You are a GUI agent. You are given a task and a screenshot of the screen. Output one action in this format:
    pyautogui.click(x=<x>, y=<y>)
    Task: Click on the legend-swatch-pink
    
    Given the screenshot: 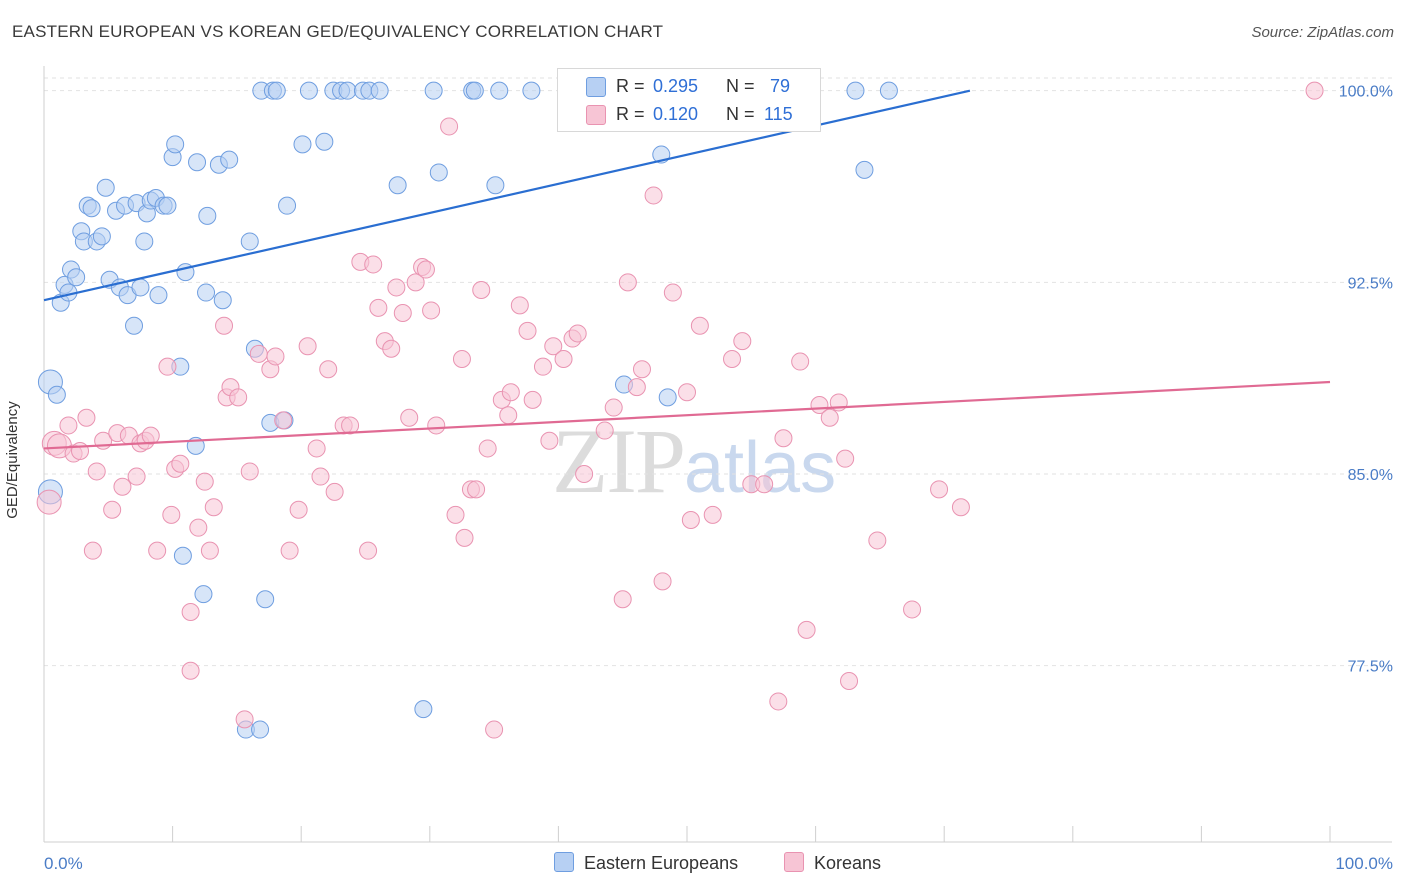 What is the action you would take?
    pyautogui.click(x=596, y=115)
    